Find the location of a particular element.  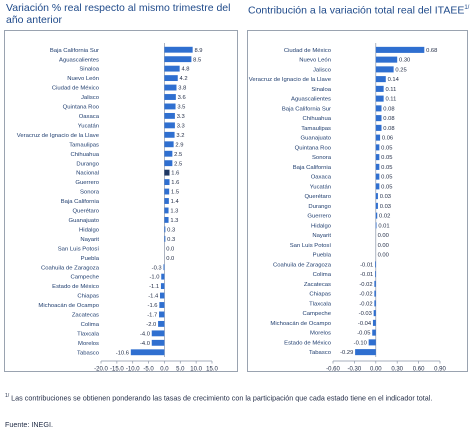

chart-right-value-label: -0.03 is located at coordinates (365, 314).